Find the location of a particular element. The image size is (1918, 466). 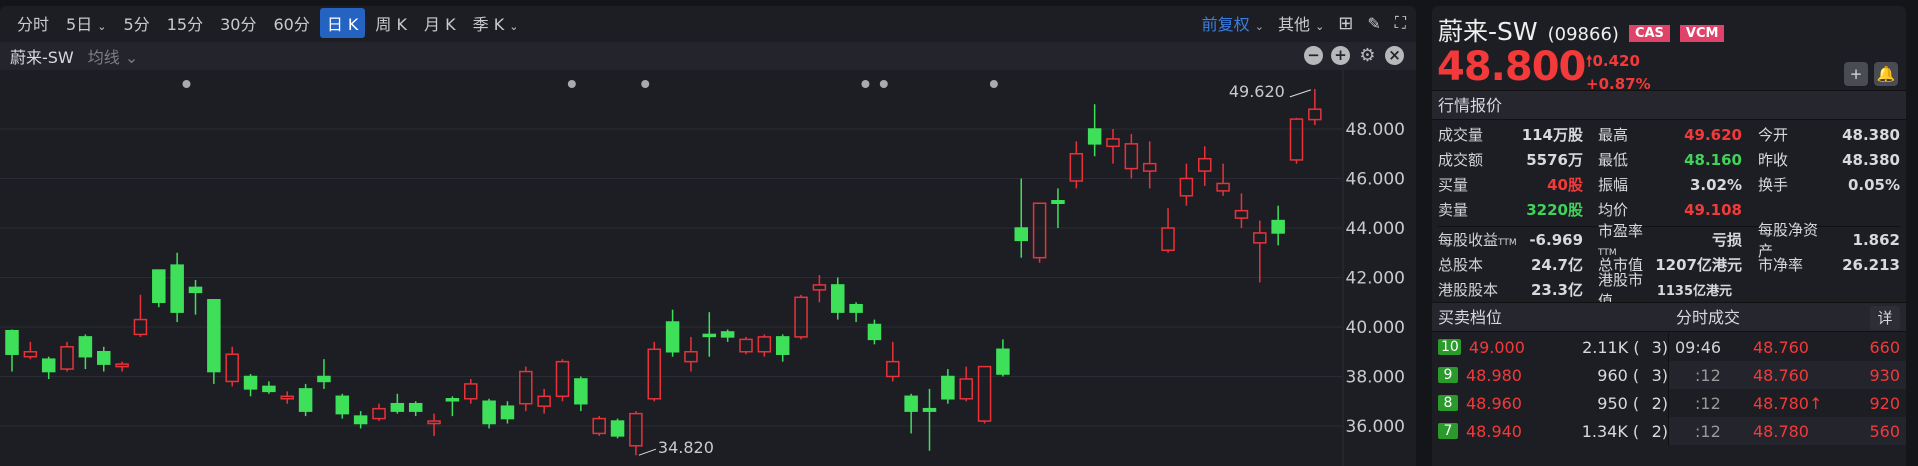

trade-price: 48.780↑ is located at coordinates (1788, 403).